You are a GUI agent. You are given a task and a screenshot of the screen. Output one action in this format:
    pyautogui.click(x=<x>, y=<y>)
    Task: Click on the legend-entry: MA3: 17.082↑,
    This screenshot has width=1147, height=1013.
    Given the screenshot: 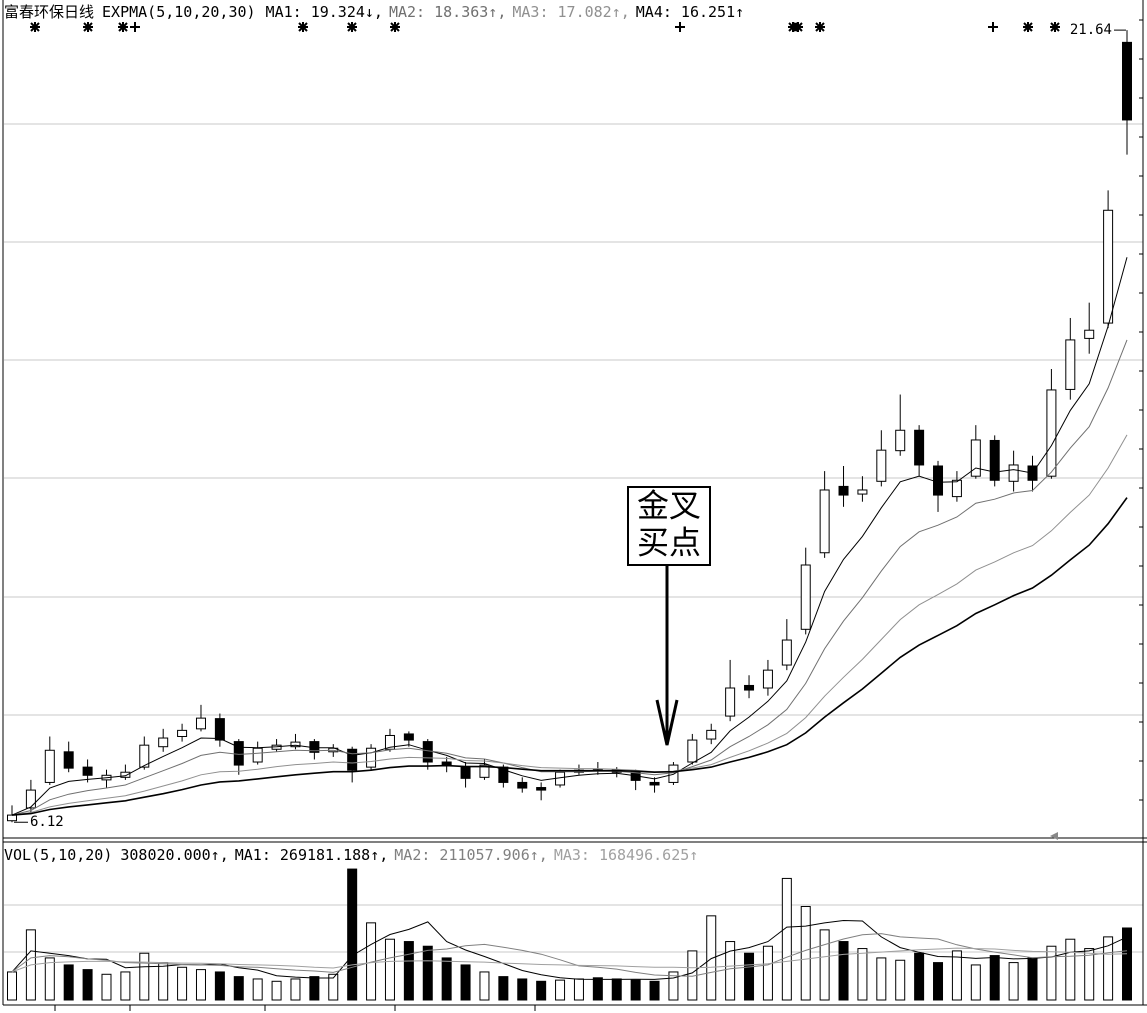 What is the action you would take?
    pyautogui.click(x=570, y=12)
    